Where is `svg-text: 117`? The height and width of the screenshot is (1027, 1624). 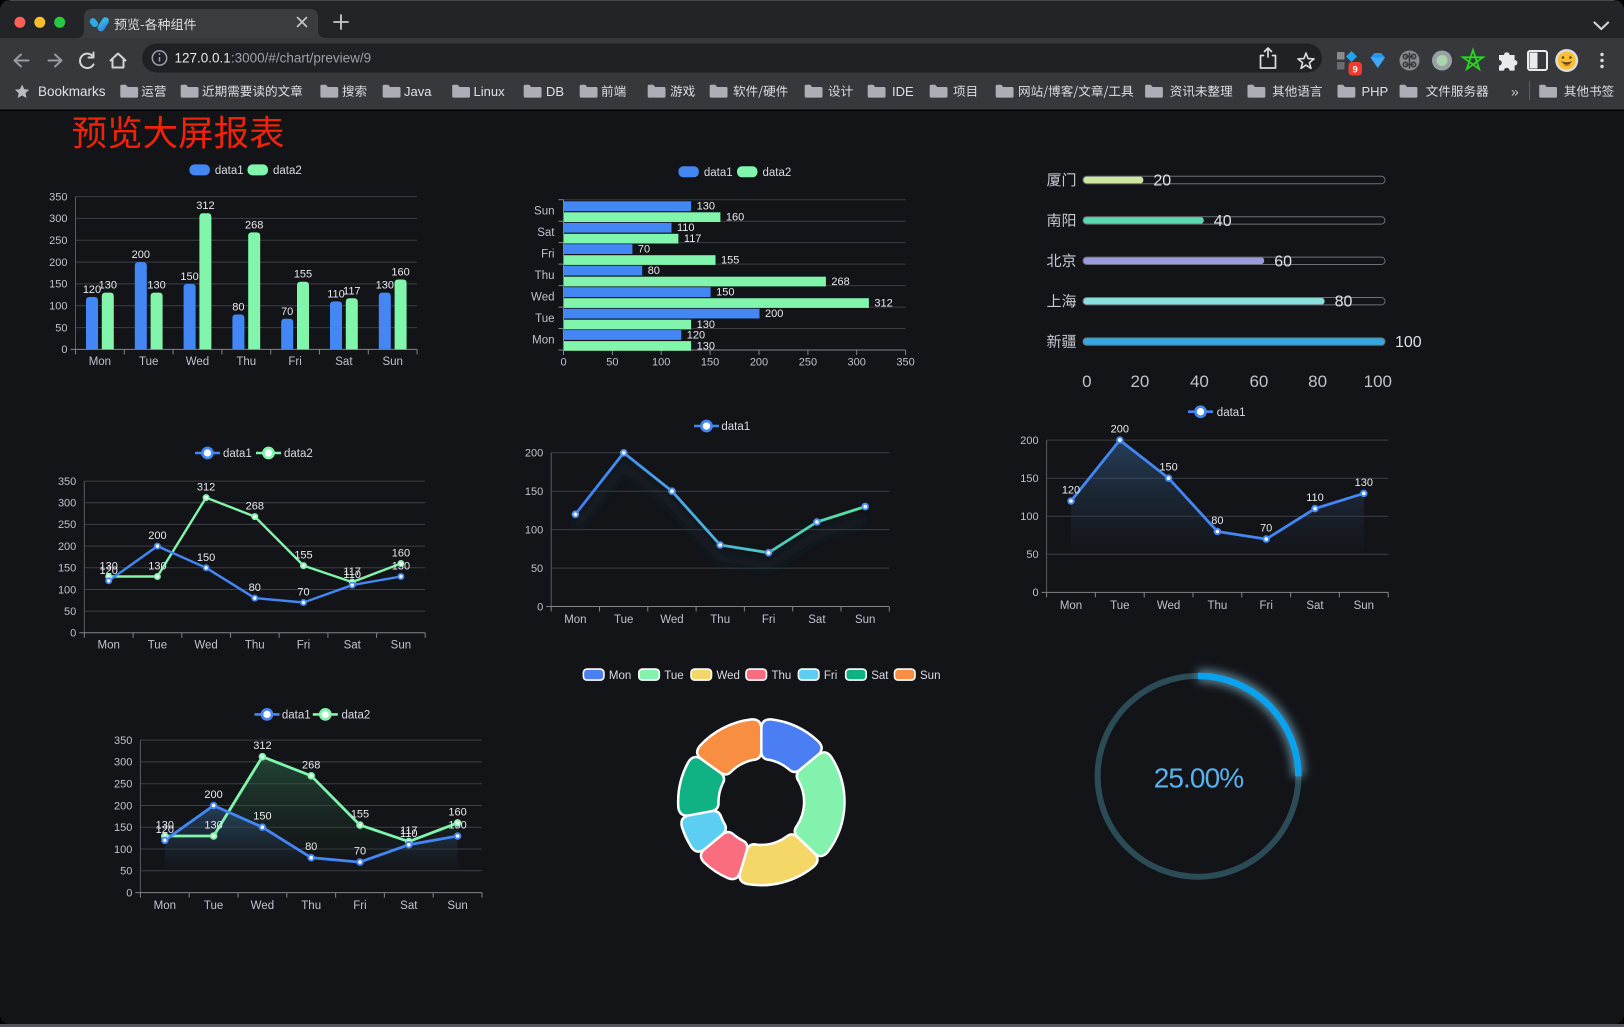
svg-text: 117 is located at coordinates (352, 291).